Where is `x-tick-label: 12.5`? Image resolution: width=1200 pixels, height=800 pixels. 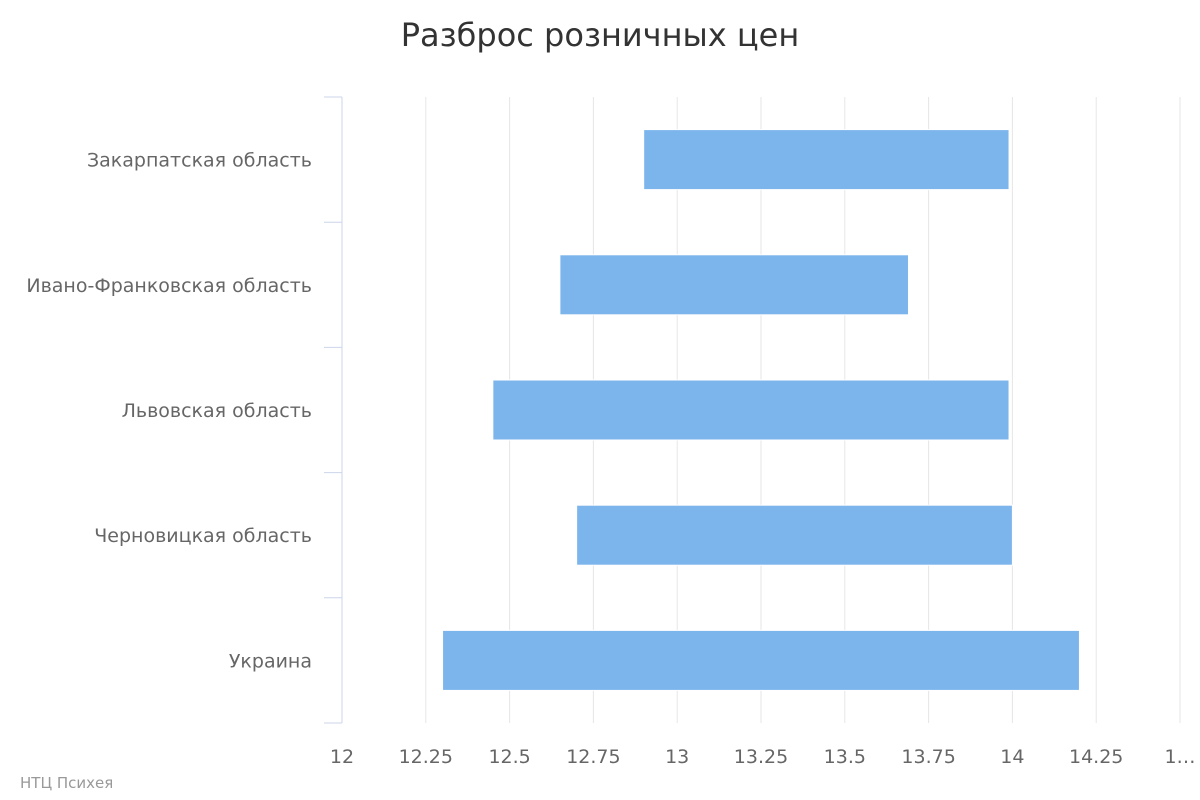
x-tick-label: 12.5 is located at coordinates (509, 757).